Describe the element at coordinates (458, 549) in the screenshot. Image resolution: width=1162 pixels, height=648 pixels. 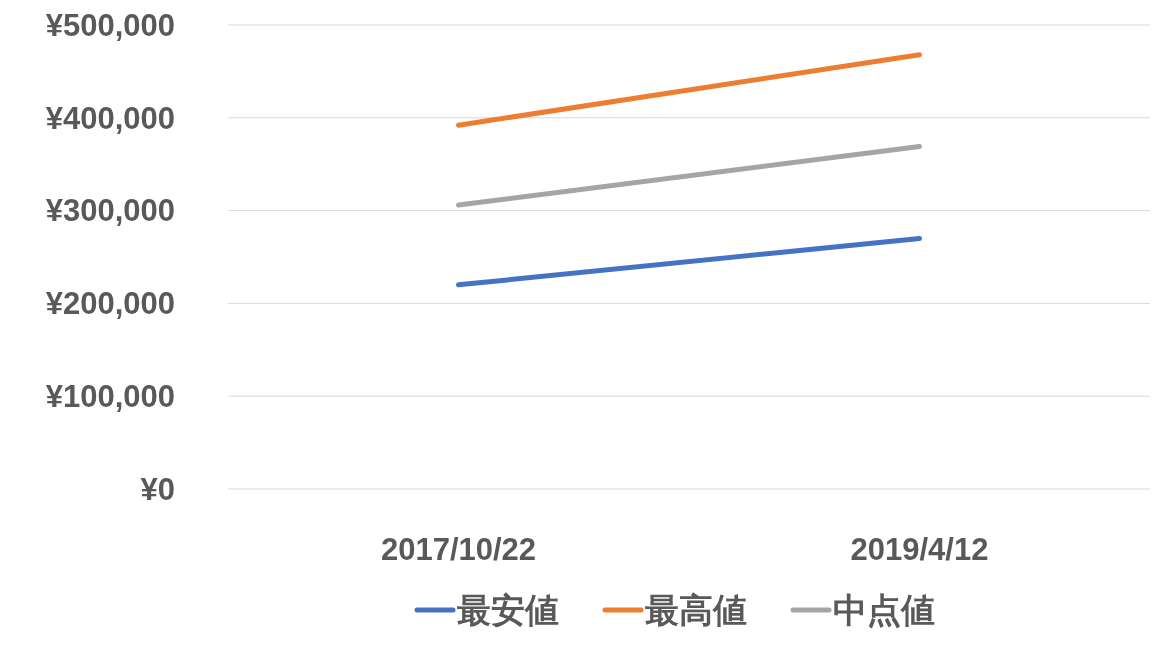
I see `x-tick-label: 2017/10/22` at that location.